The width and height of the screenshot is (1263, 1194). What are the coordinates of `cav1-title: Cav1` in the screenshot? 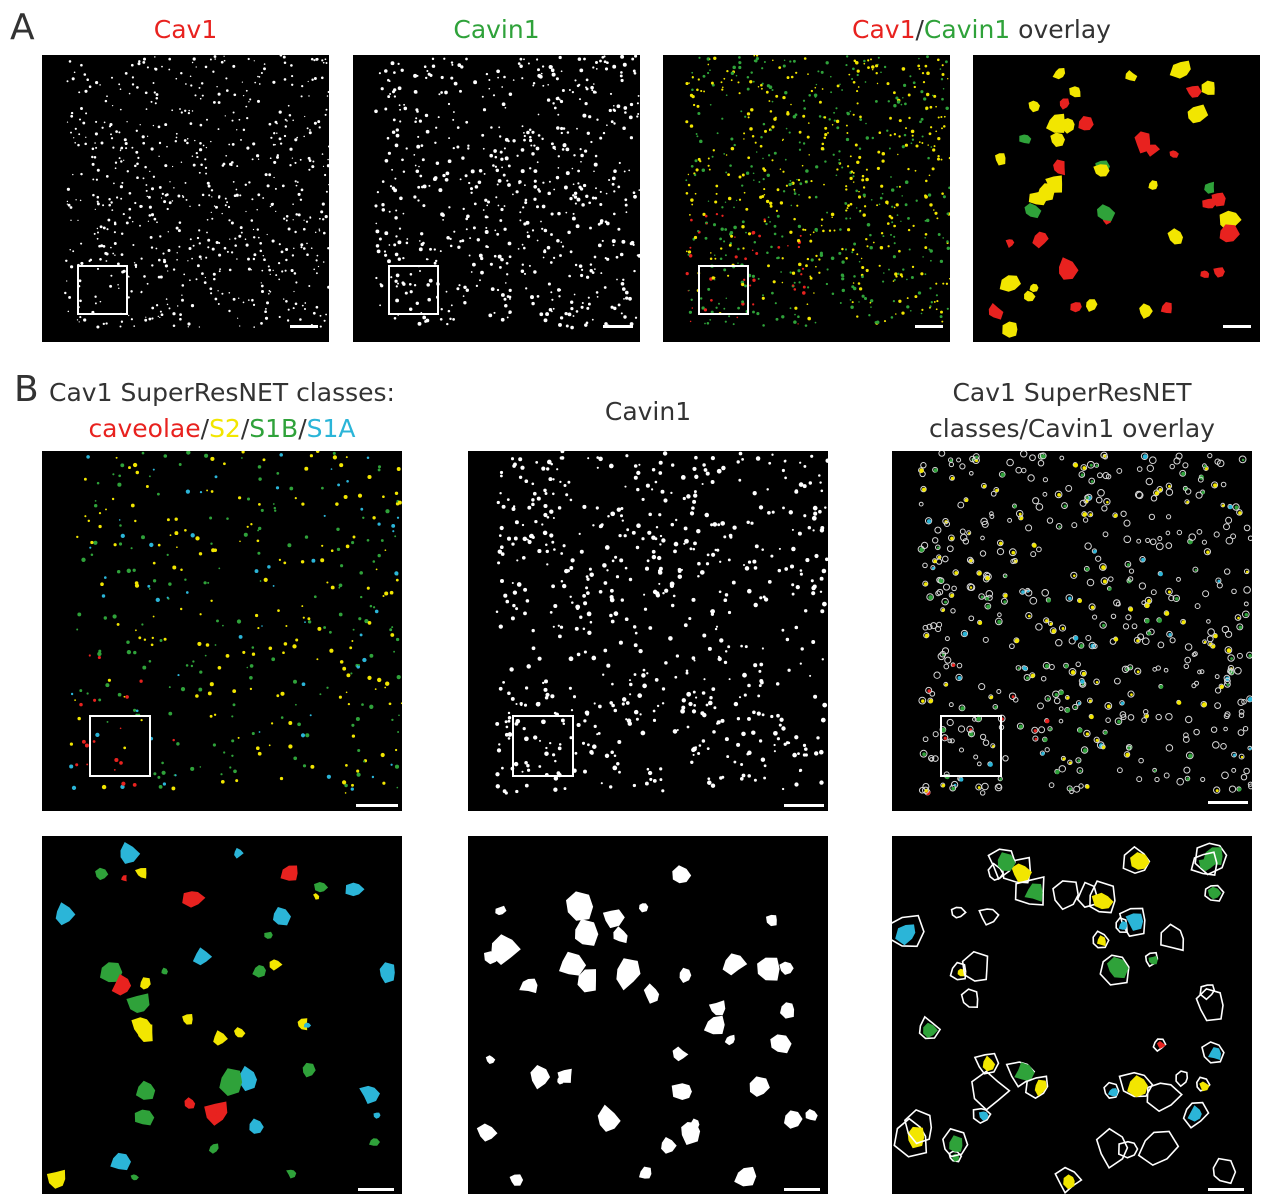 It's located at (185, 29).